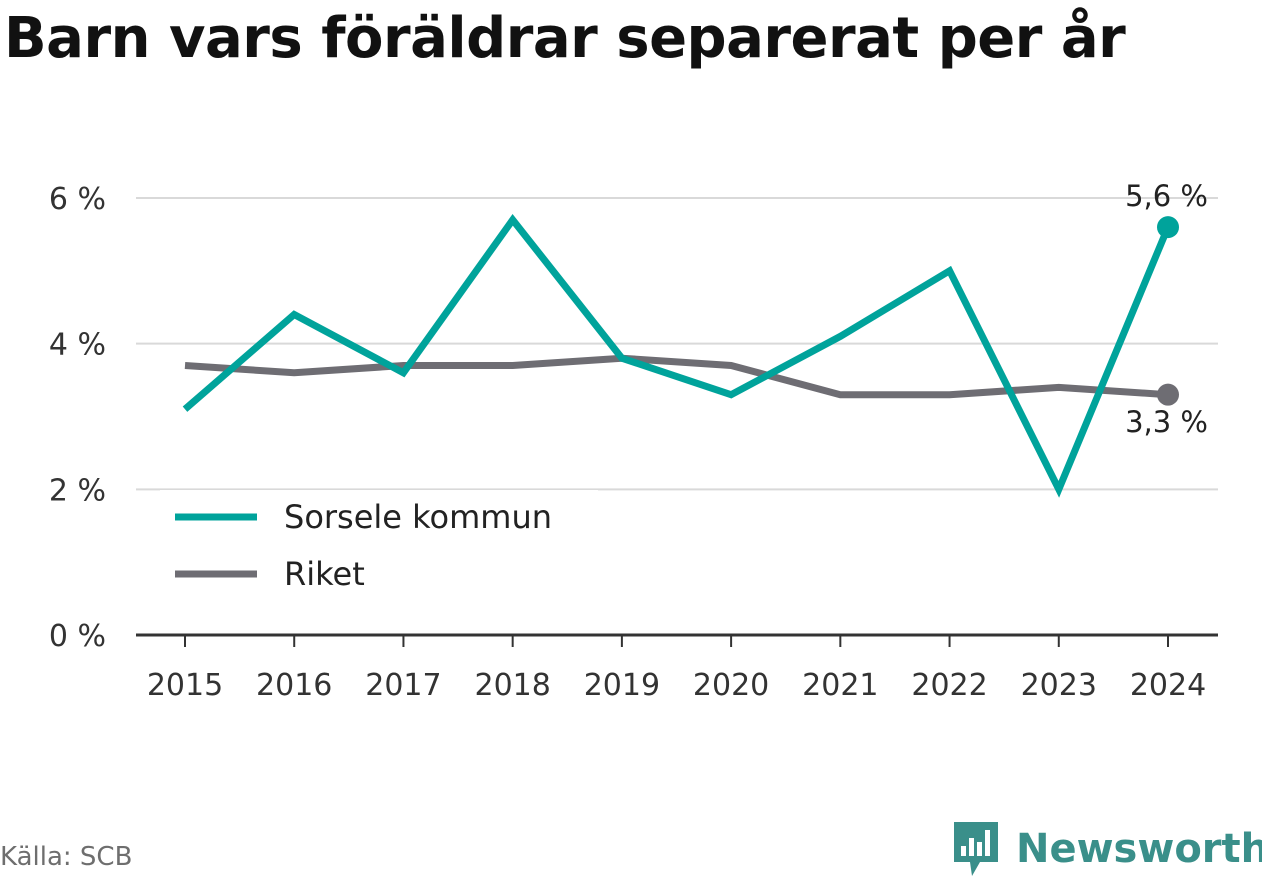  Describe the element at coordinates (77, 490) in the screenshot. I see `y-tick-label: 2 %` at that location.